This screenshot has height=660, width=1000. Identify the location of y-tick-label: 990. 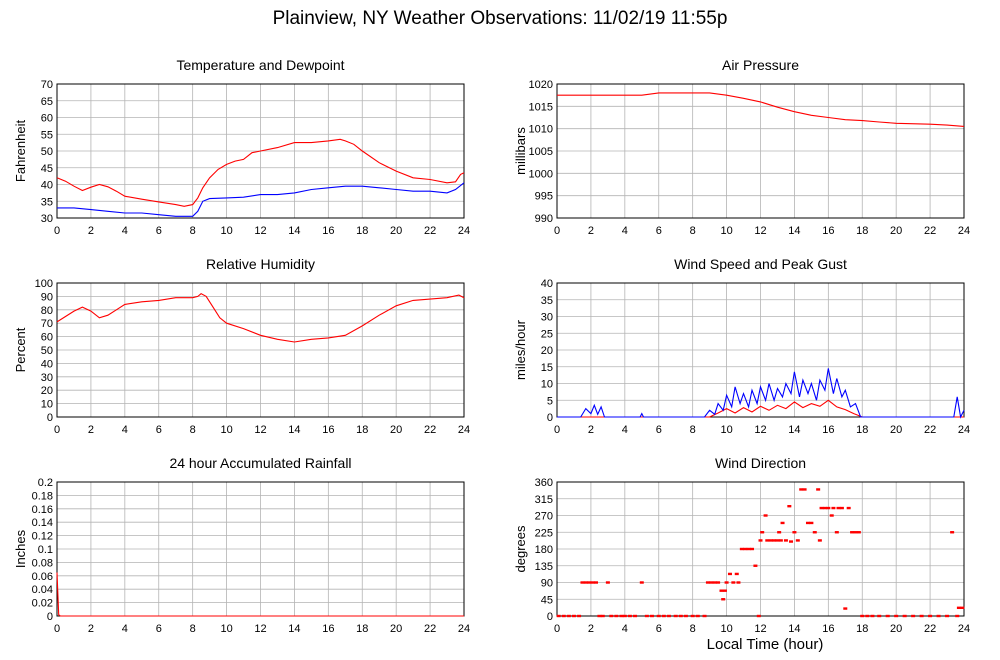
(544, 219).